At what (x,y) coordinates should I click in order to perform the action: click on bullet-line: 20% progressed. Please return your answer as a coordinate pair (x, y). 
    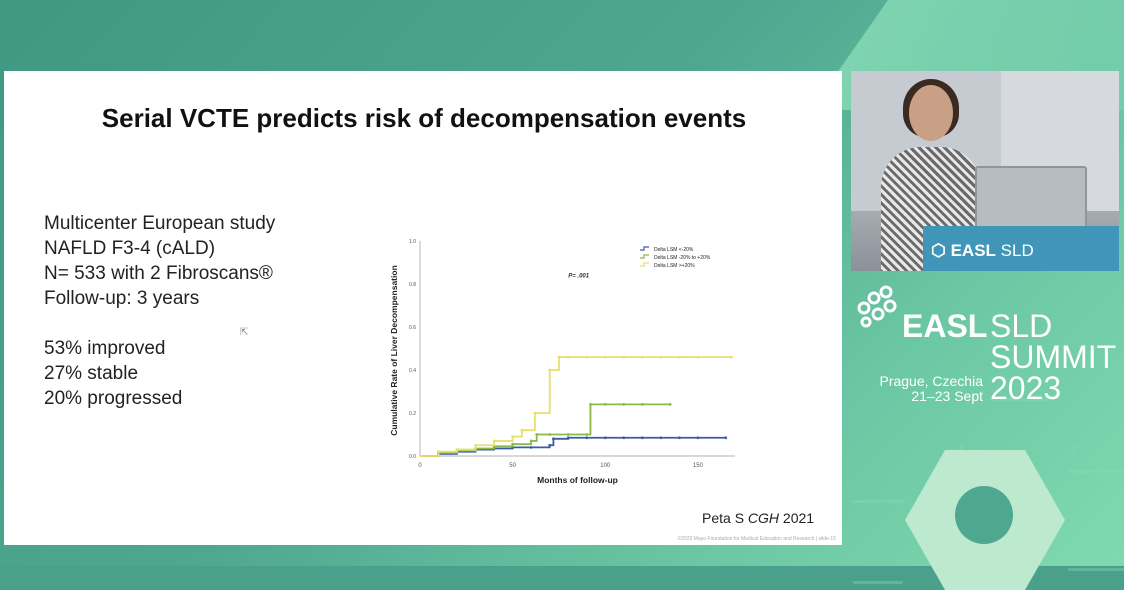
    Looking at the image, I should click on (113, 398).